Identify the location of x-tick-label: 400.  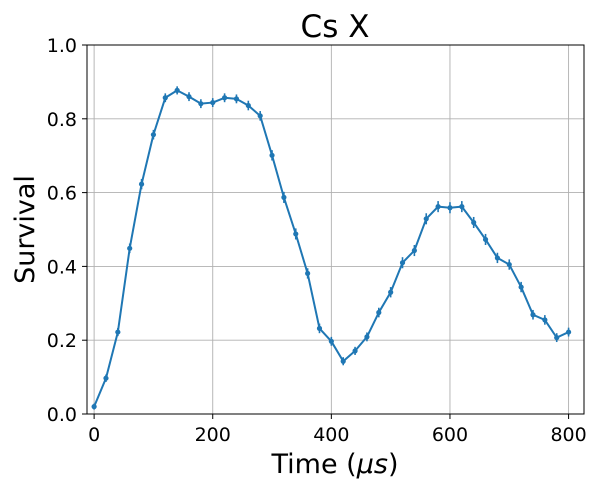
(331, 435).